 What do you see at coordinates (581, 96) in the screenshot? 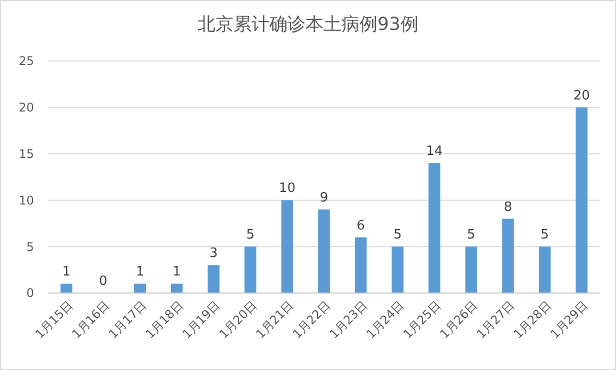
I see `data-label: 20` at bounding box center [581, 96].